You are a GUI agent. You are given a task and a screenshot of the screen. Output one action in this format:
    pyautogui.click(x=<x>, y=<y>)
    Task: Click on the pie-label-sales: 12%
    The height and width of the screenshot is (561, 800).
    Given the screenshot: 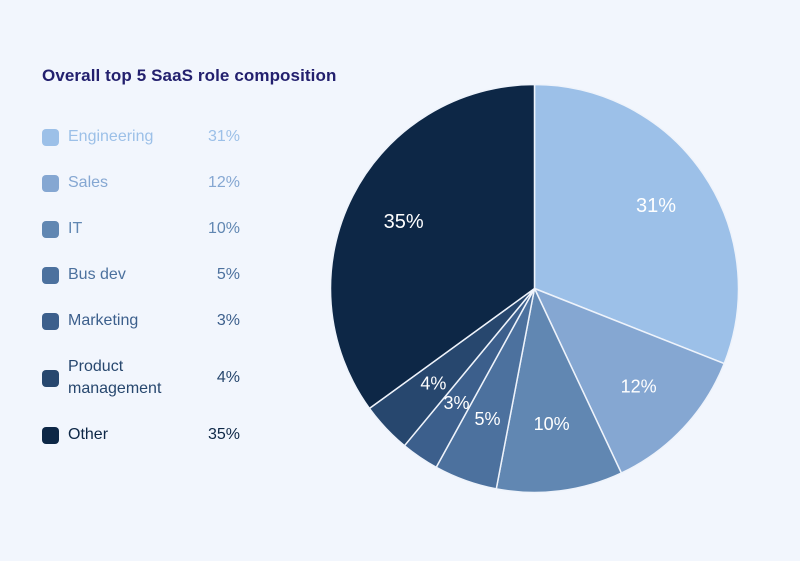 What is the action you would take?
    pyautogui.click(x=639, y=386)
    